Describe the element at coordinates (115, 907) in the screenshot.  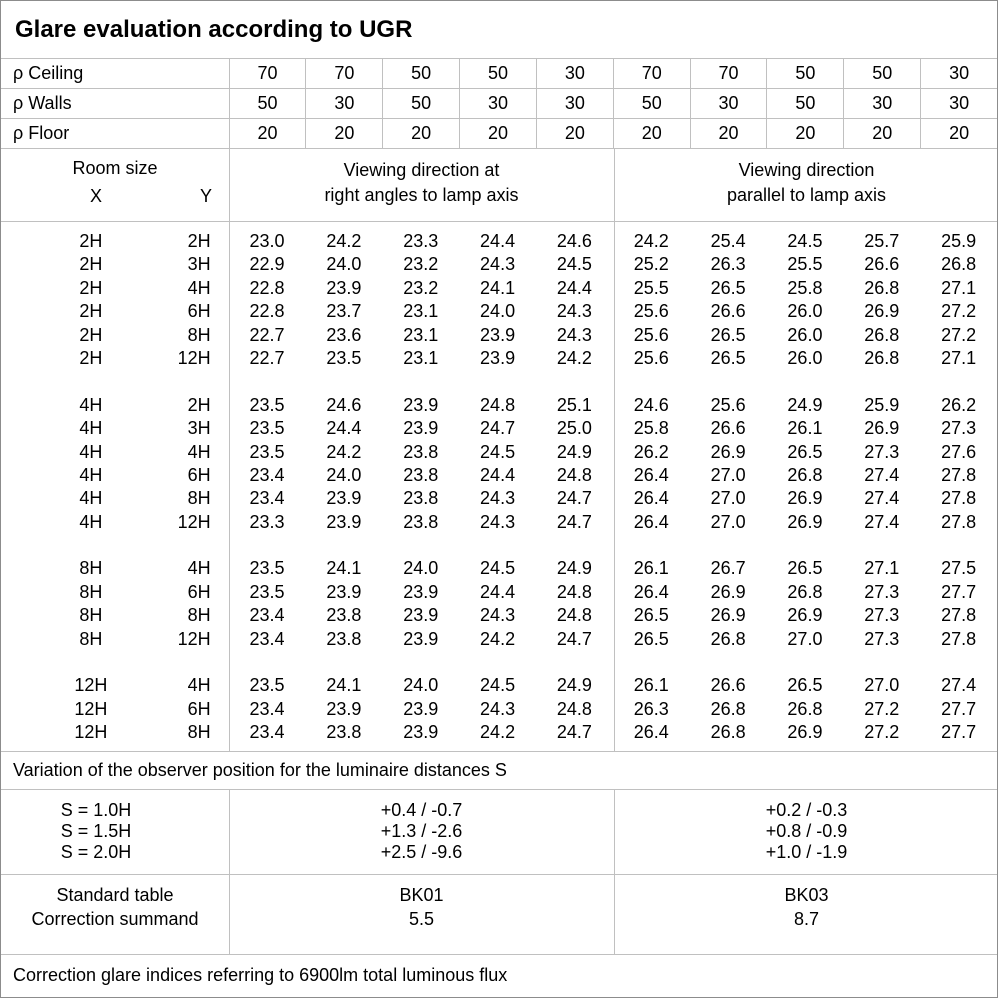
I see `standard-table-labels: Standard table Correction summand` at that location.